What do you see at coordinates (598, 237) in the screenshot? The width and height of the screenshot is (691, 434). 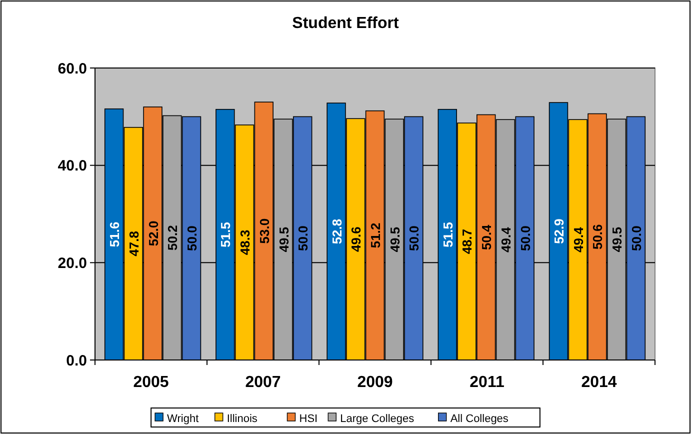 I see `data-label: 50.6` at bounding box center [598, 237].